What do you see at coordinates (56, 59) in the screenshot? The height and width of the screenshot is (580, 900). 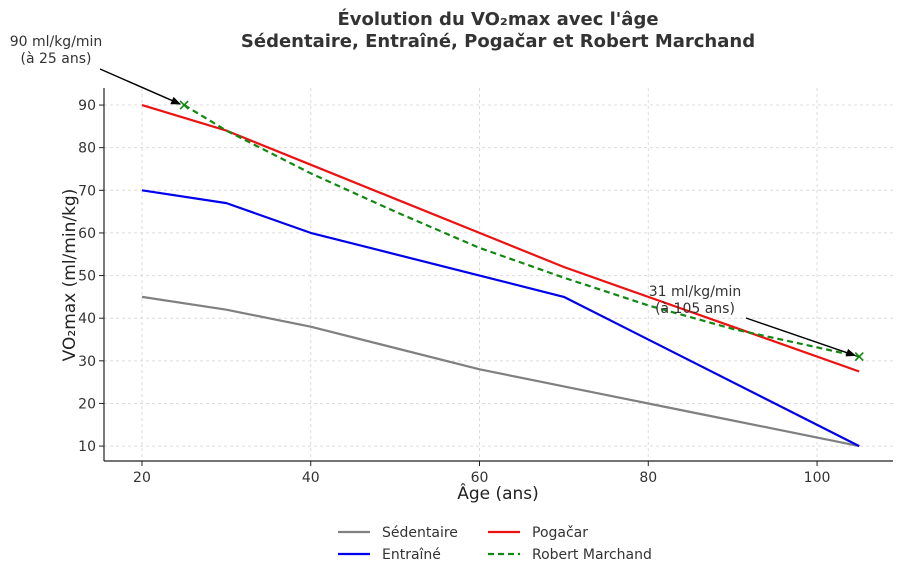 I see `annotation-line: (à 25 ans)` at bounding box center [56, 59].